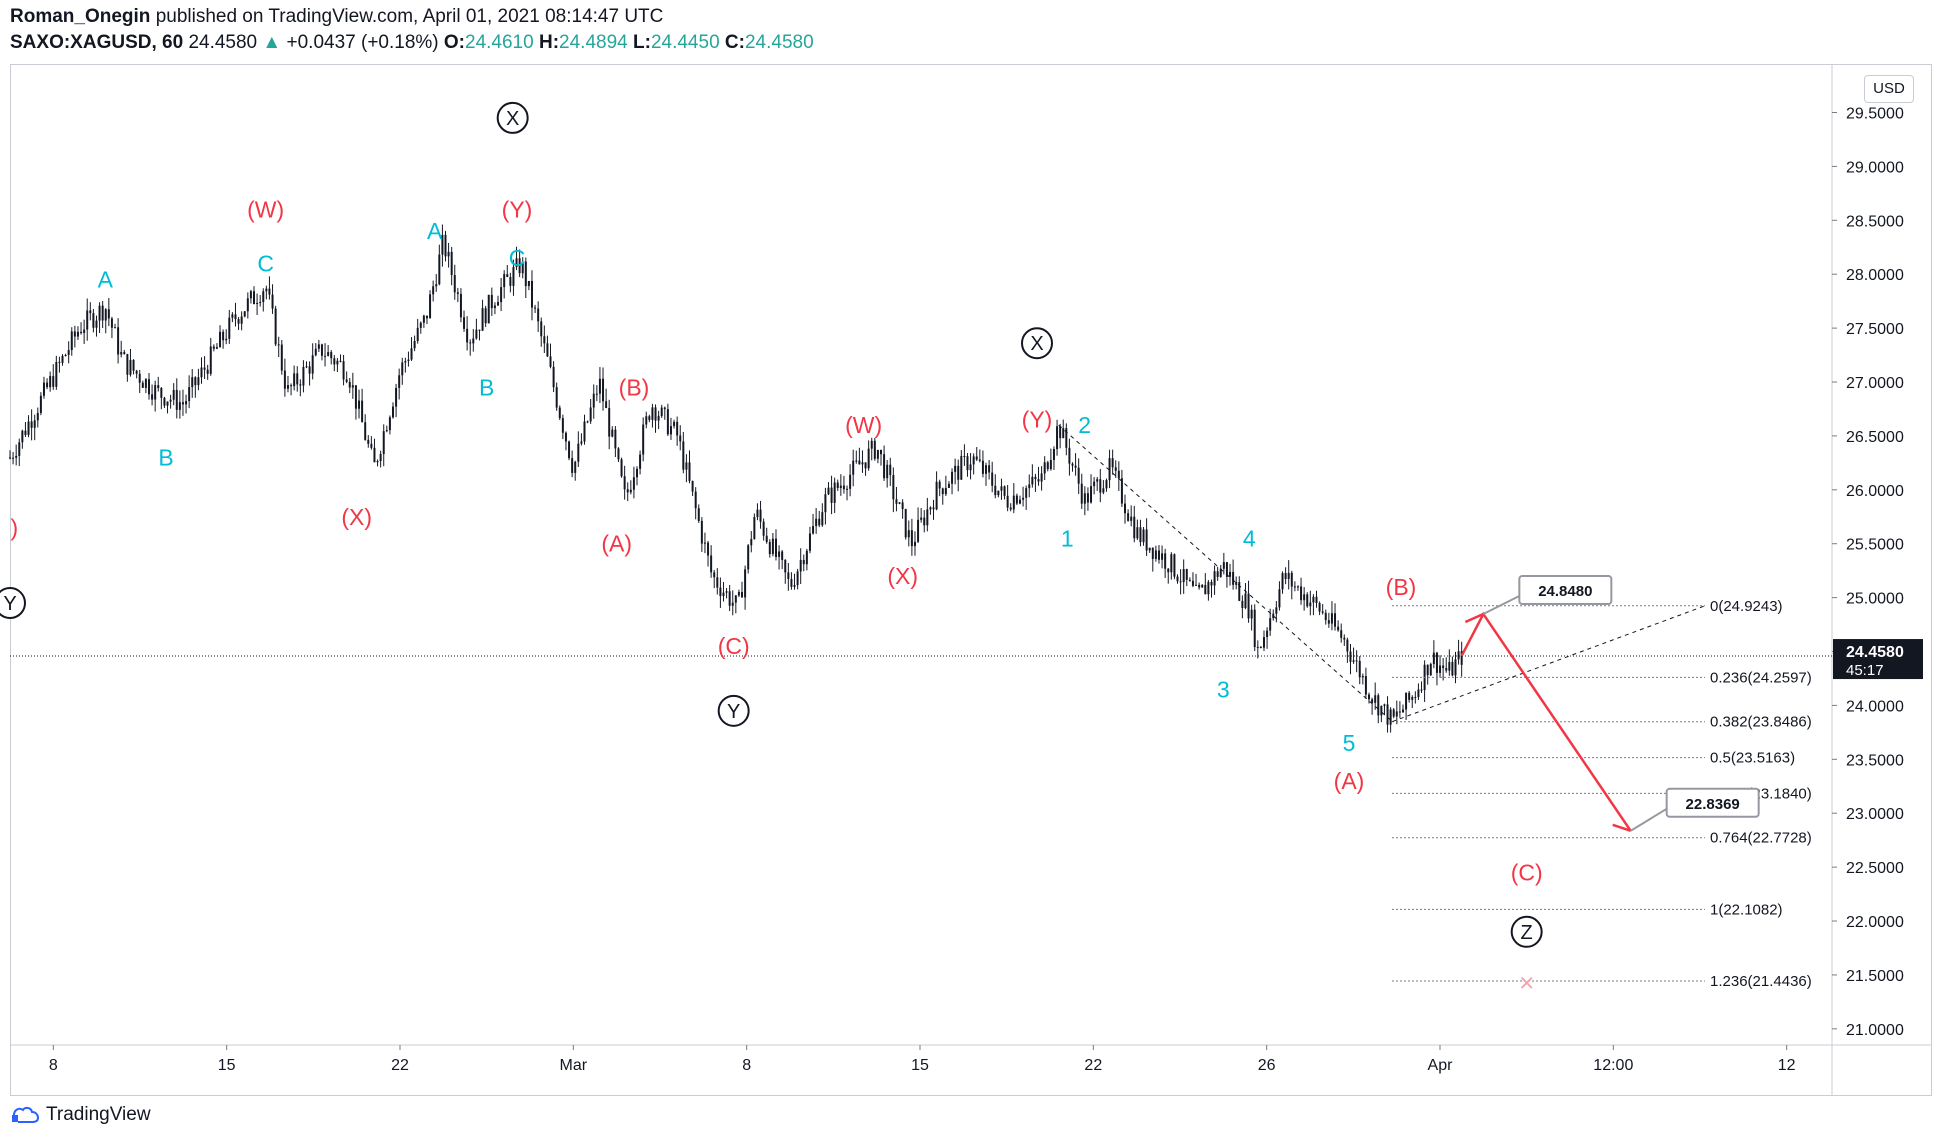 This screenshot has width=1942, height=1142. Describe the element at coordinates (80, 16) in the screenshot. I see `author-name: Roman_Onegin` at that location.